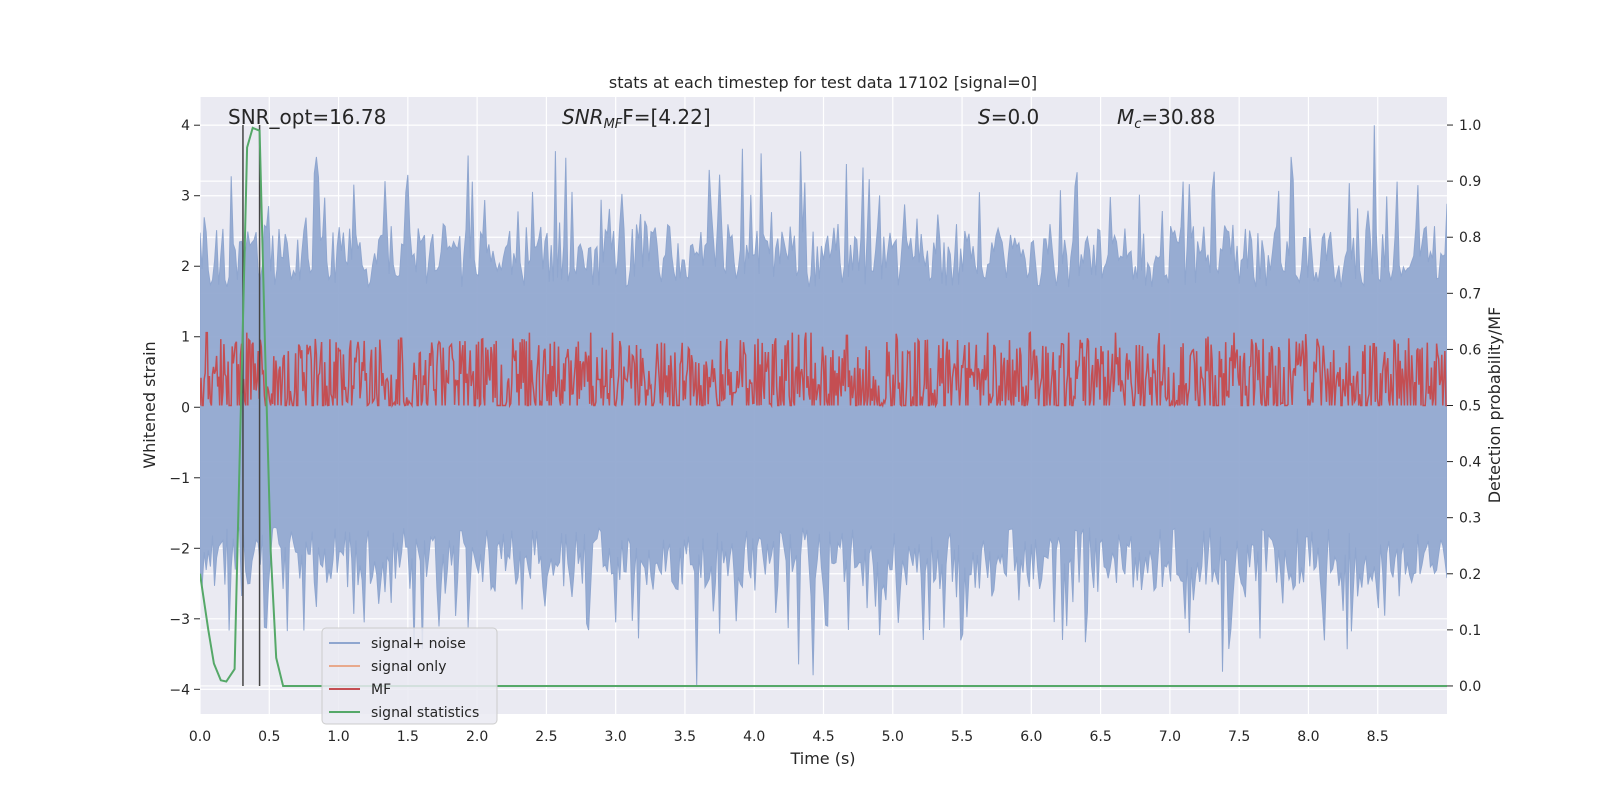  I want to click on y-tick-label: −2, so click(179, 549).